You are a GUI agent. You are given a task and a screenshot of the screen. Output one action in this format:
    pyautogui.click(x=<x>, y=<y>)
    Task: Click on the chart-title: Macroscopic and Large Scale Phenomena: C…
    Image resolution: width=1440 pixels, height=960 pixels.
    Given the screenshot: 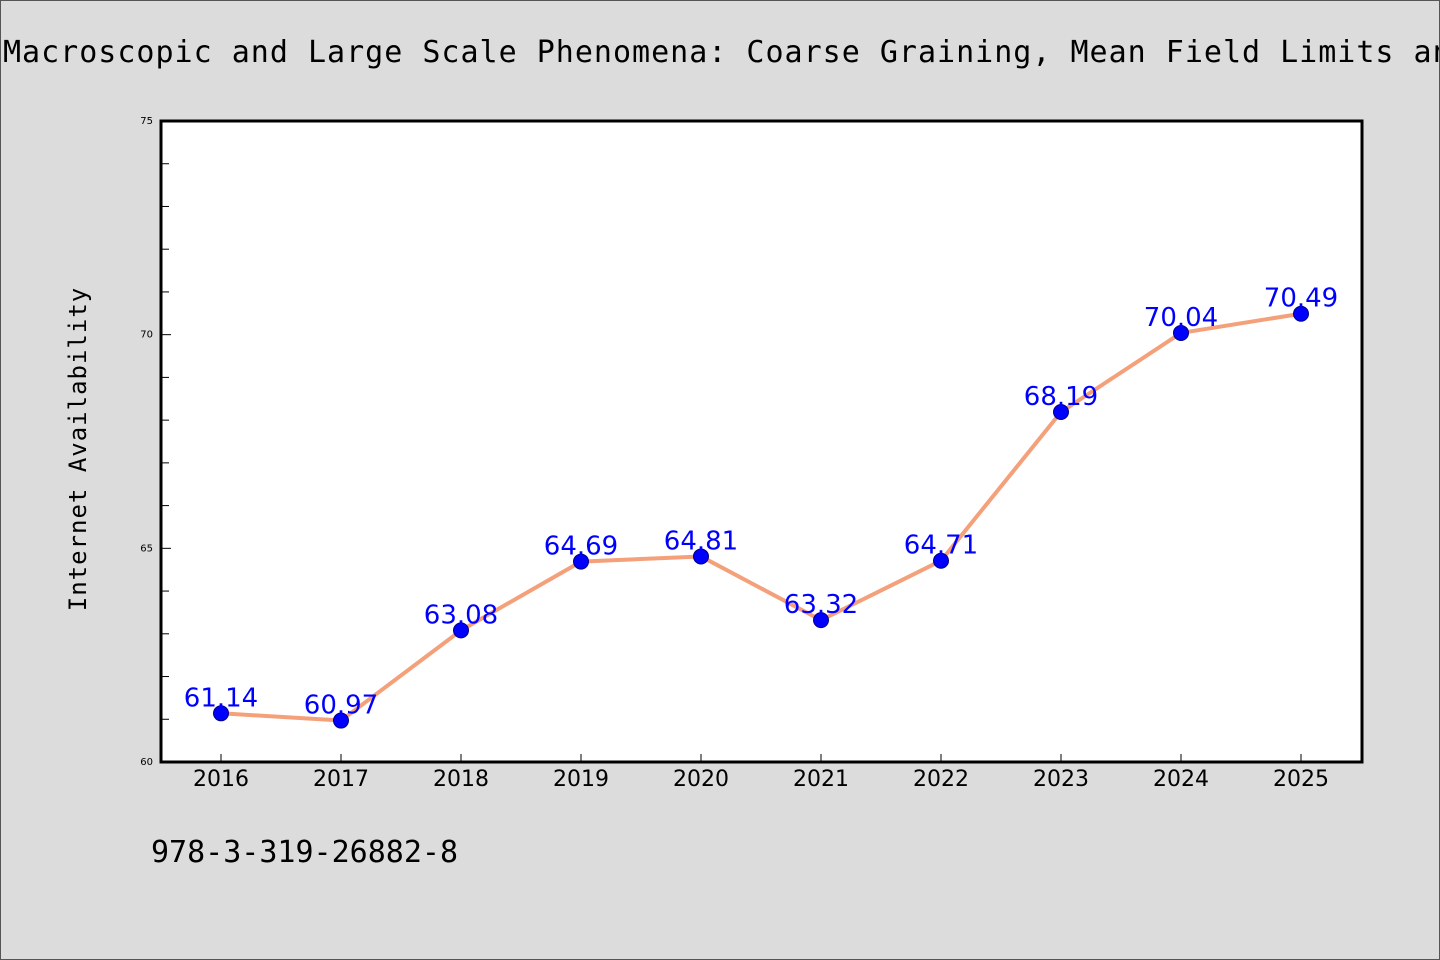 What is the action you would take?
    pyautogui.click(x=721, y=52)
    